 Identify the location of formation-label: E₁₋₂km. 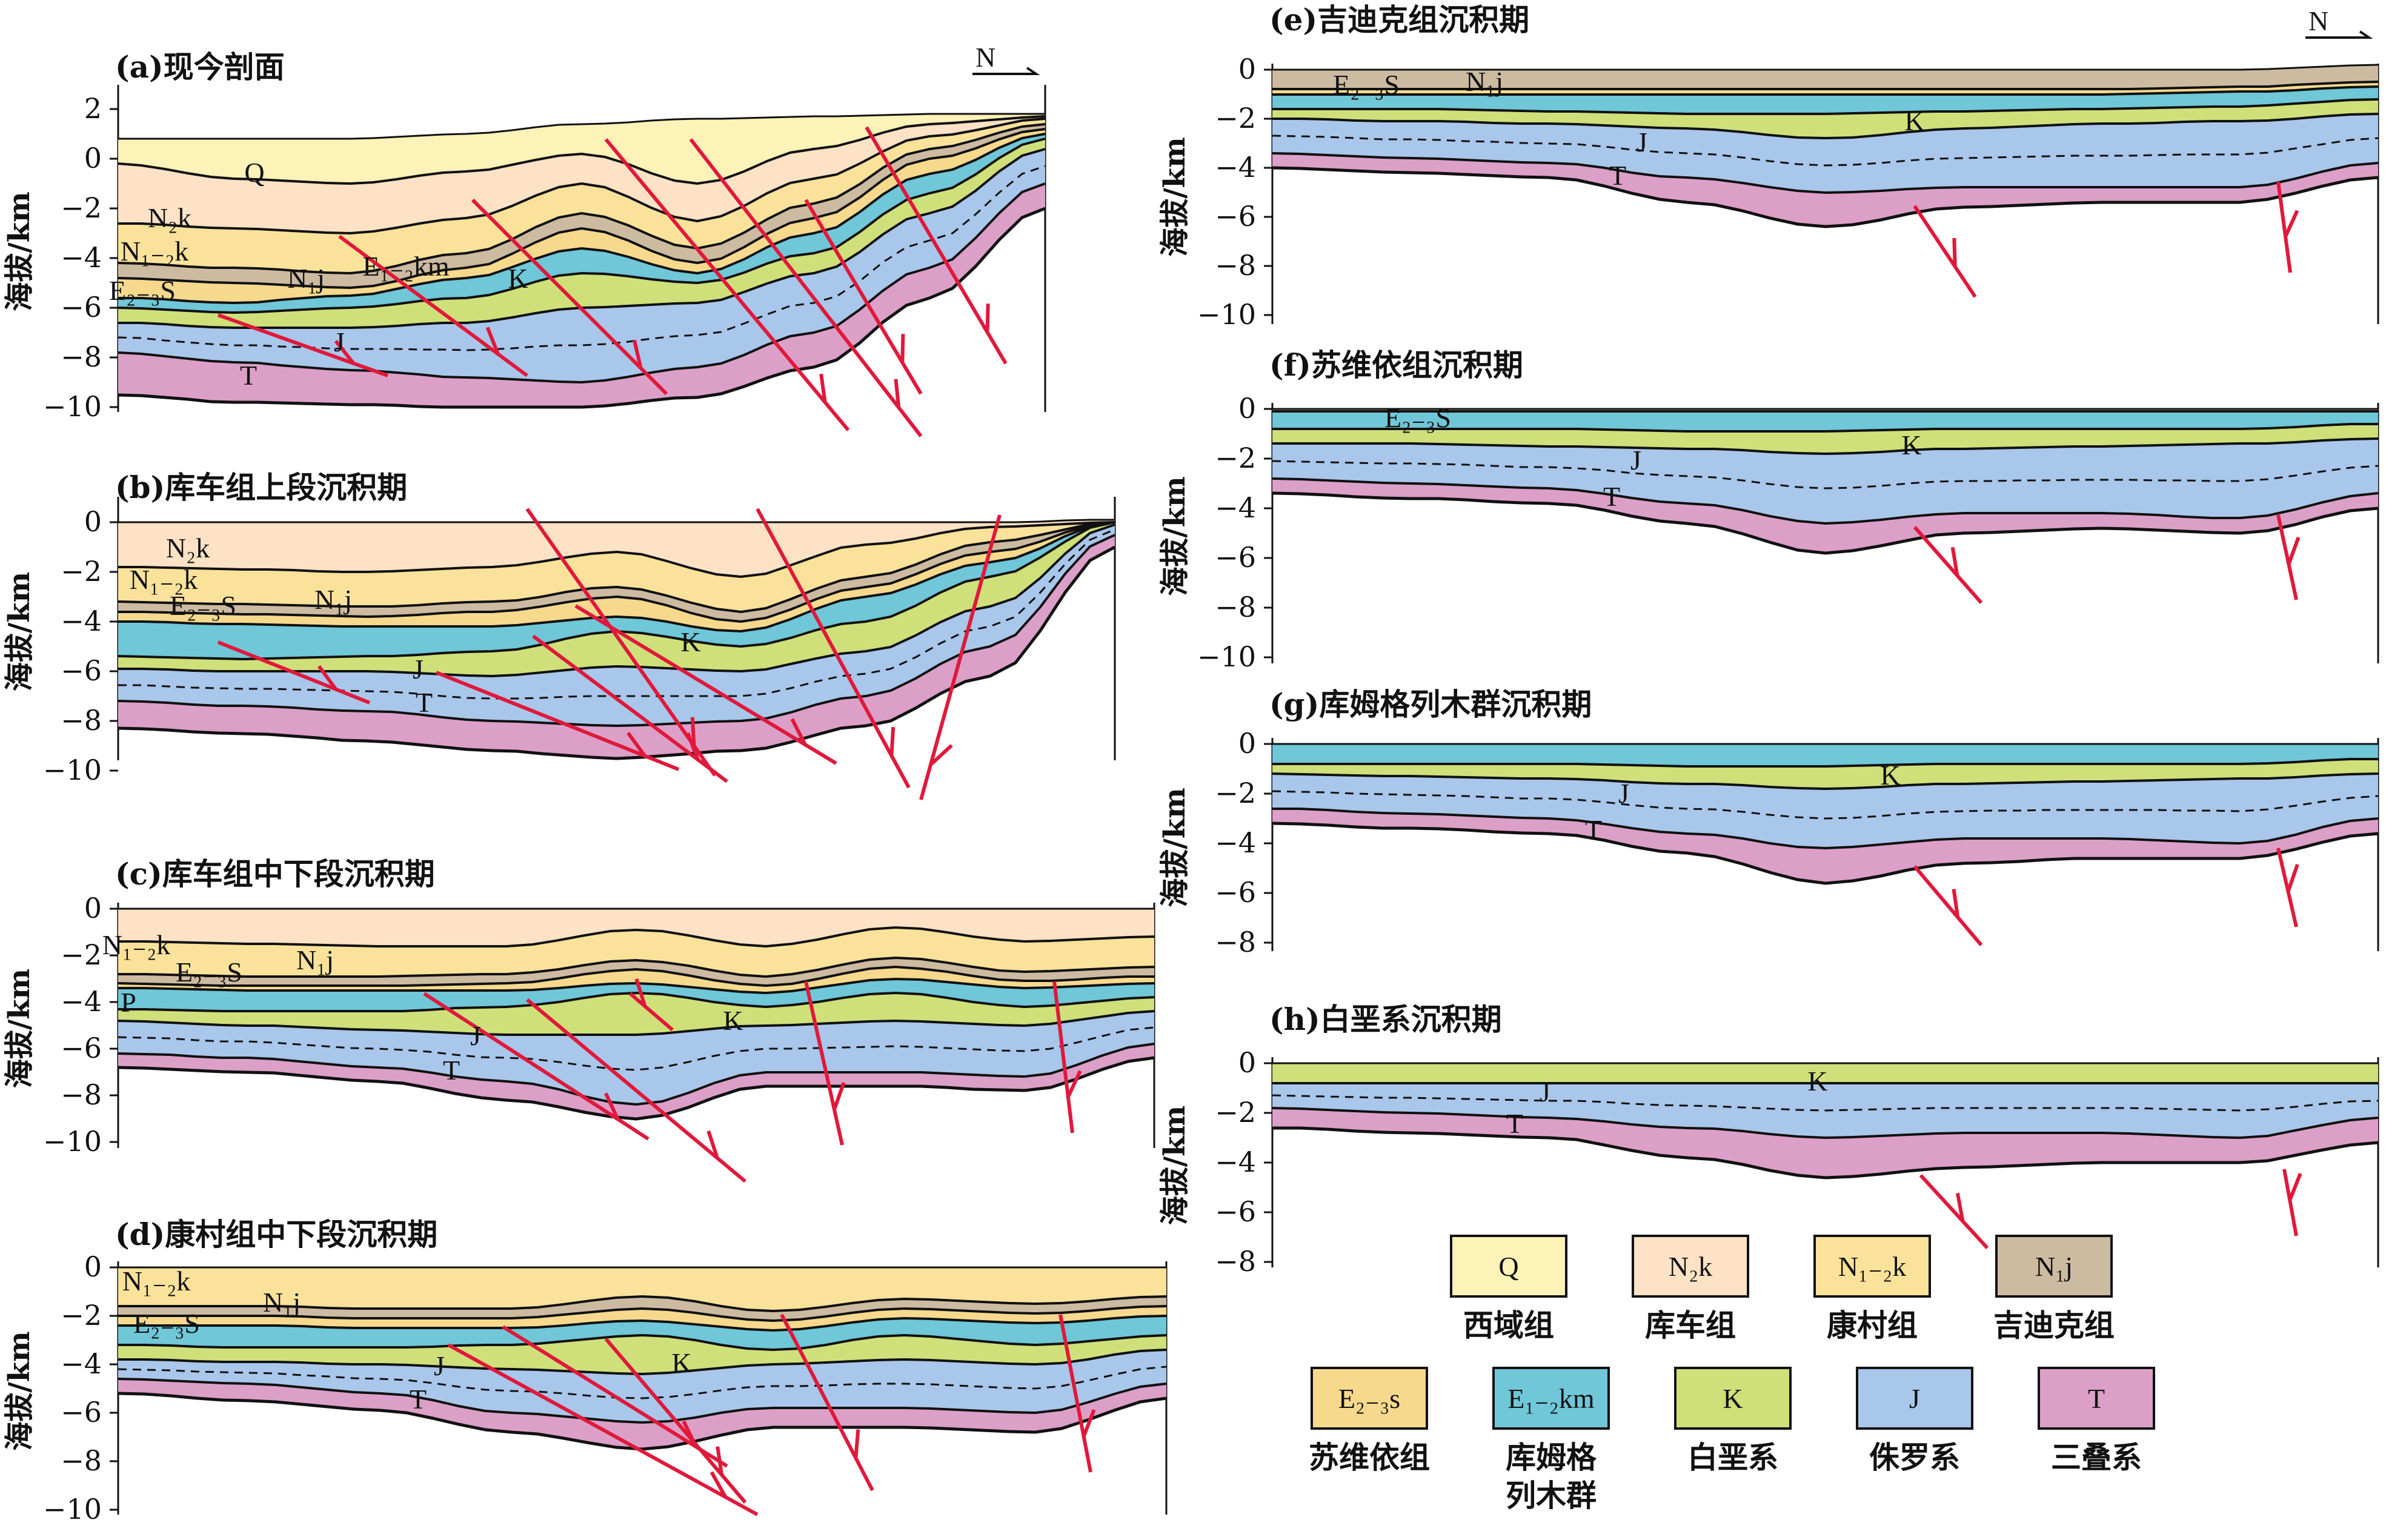
(406, 266).